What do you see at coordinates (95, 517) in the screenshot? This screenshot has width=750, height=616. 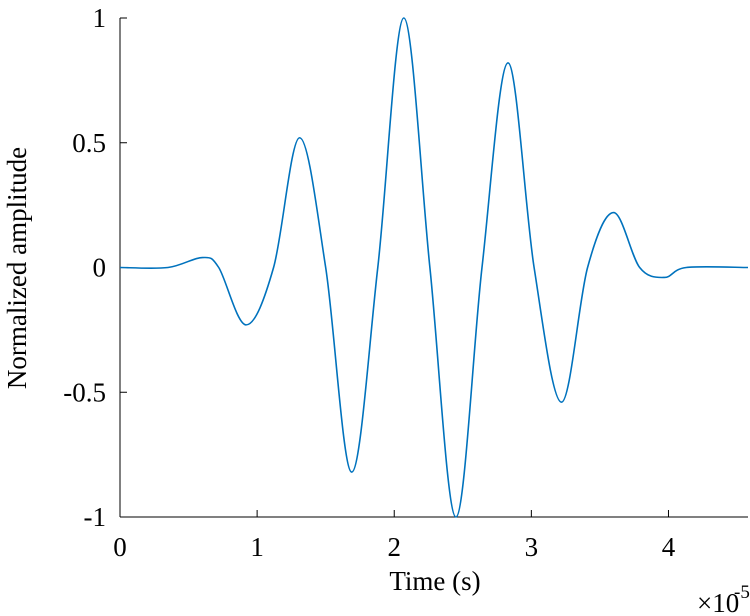 I see `y-tick-label: -1` at bounding box center [95, 517].